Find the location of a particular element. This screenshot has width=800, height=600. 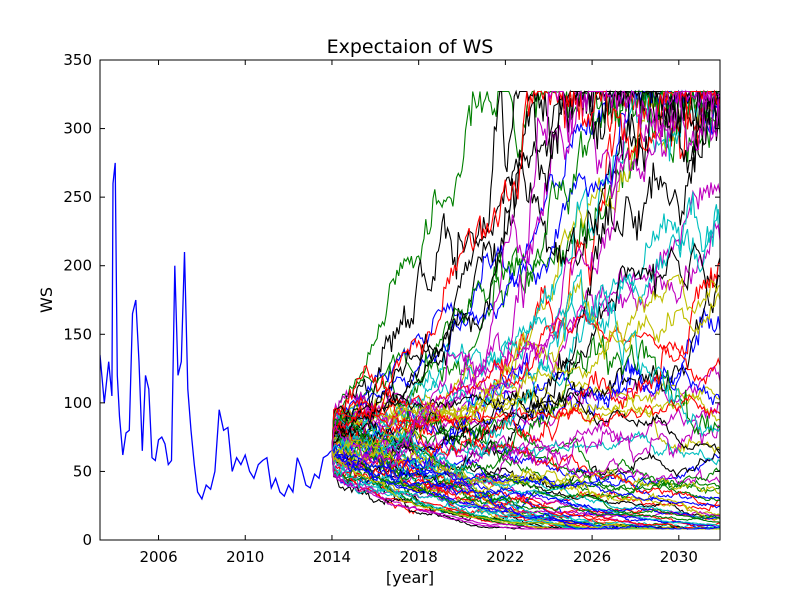

x-tick-label: 2014 is located at coordinates (332, 557).